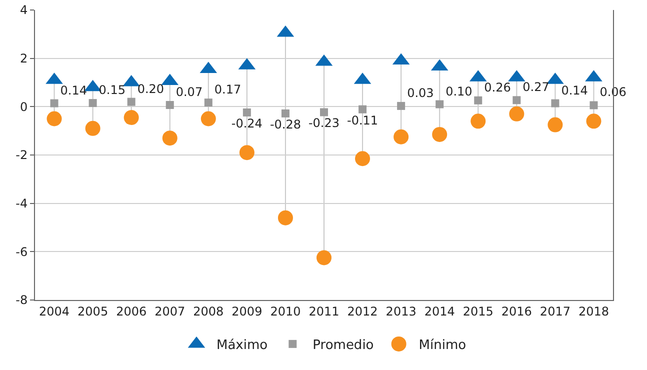 The width and height of the screenshot is (647, 370). What do you see at coordinates (24, 59) in the screenshot?
I see `y-tick-label: 2` at bounding box center [24, 59].